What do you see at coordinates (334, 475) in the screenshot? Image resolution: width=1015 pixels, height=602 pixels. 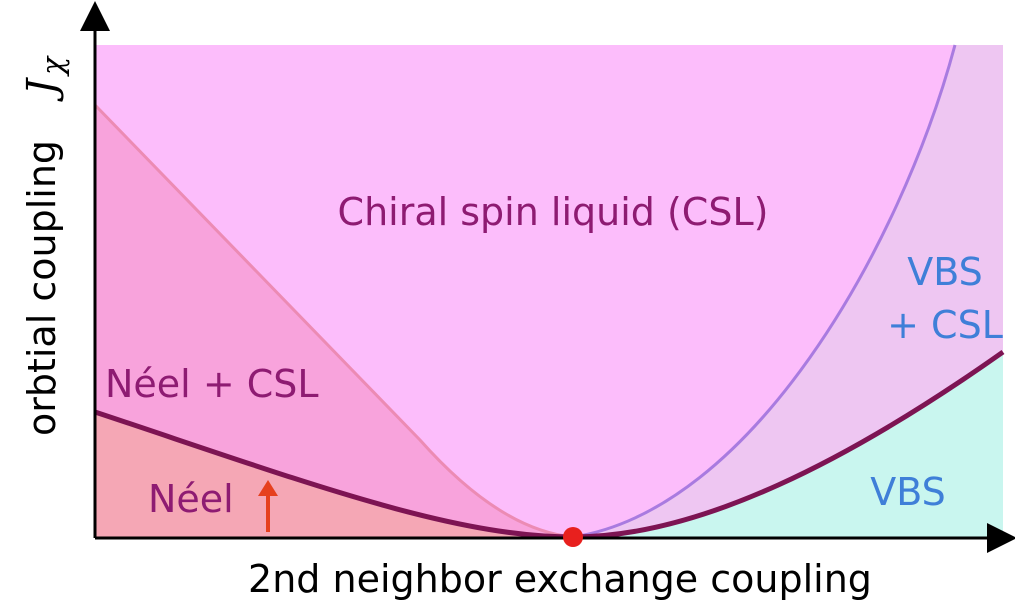 I see `neel-region` at bounding box center [334, 475].